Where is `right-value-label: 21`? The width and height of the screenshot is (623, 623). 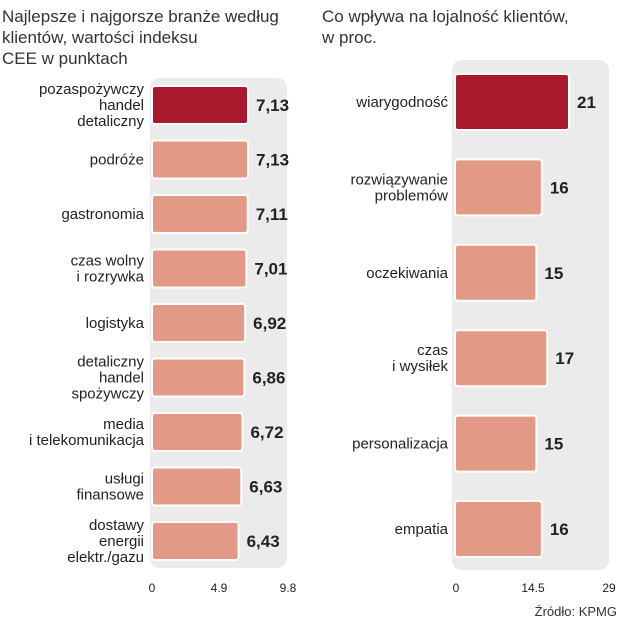 right-value-label: 21 is located at coordinates (586, 102).